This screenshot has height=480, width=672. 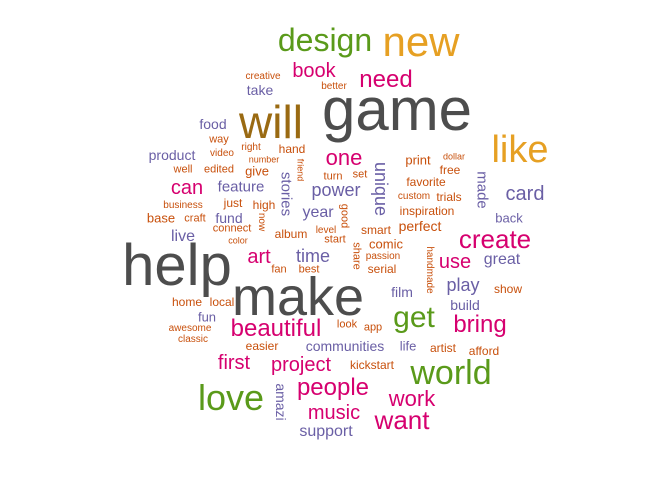 I want to click on word-play: play, so click(x=463, y=285).